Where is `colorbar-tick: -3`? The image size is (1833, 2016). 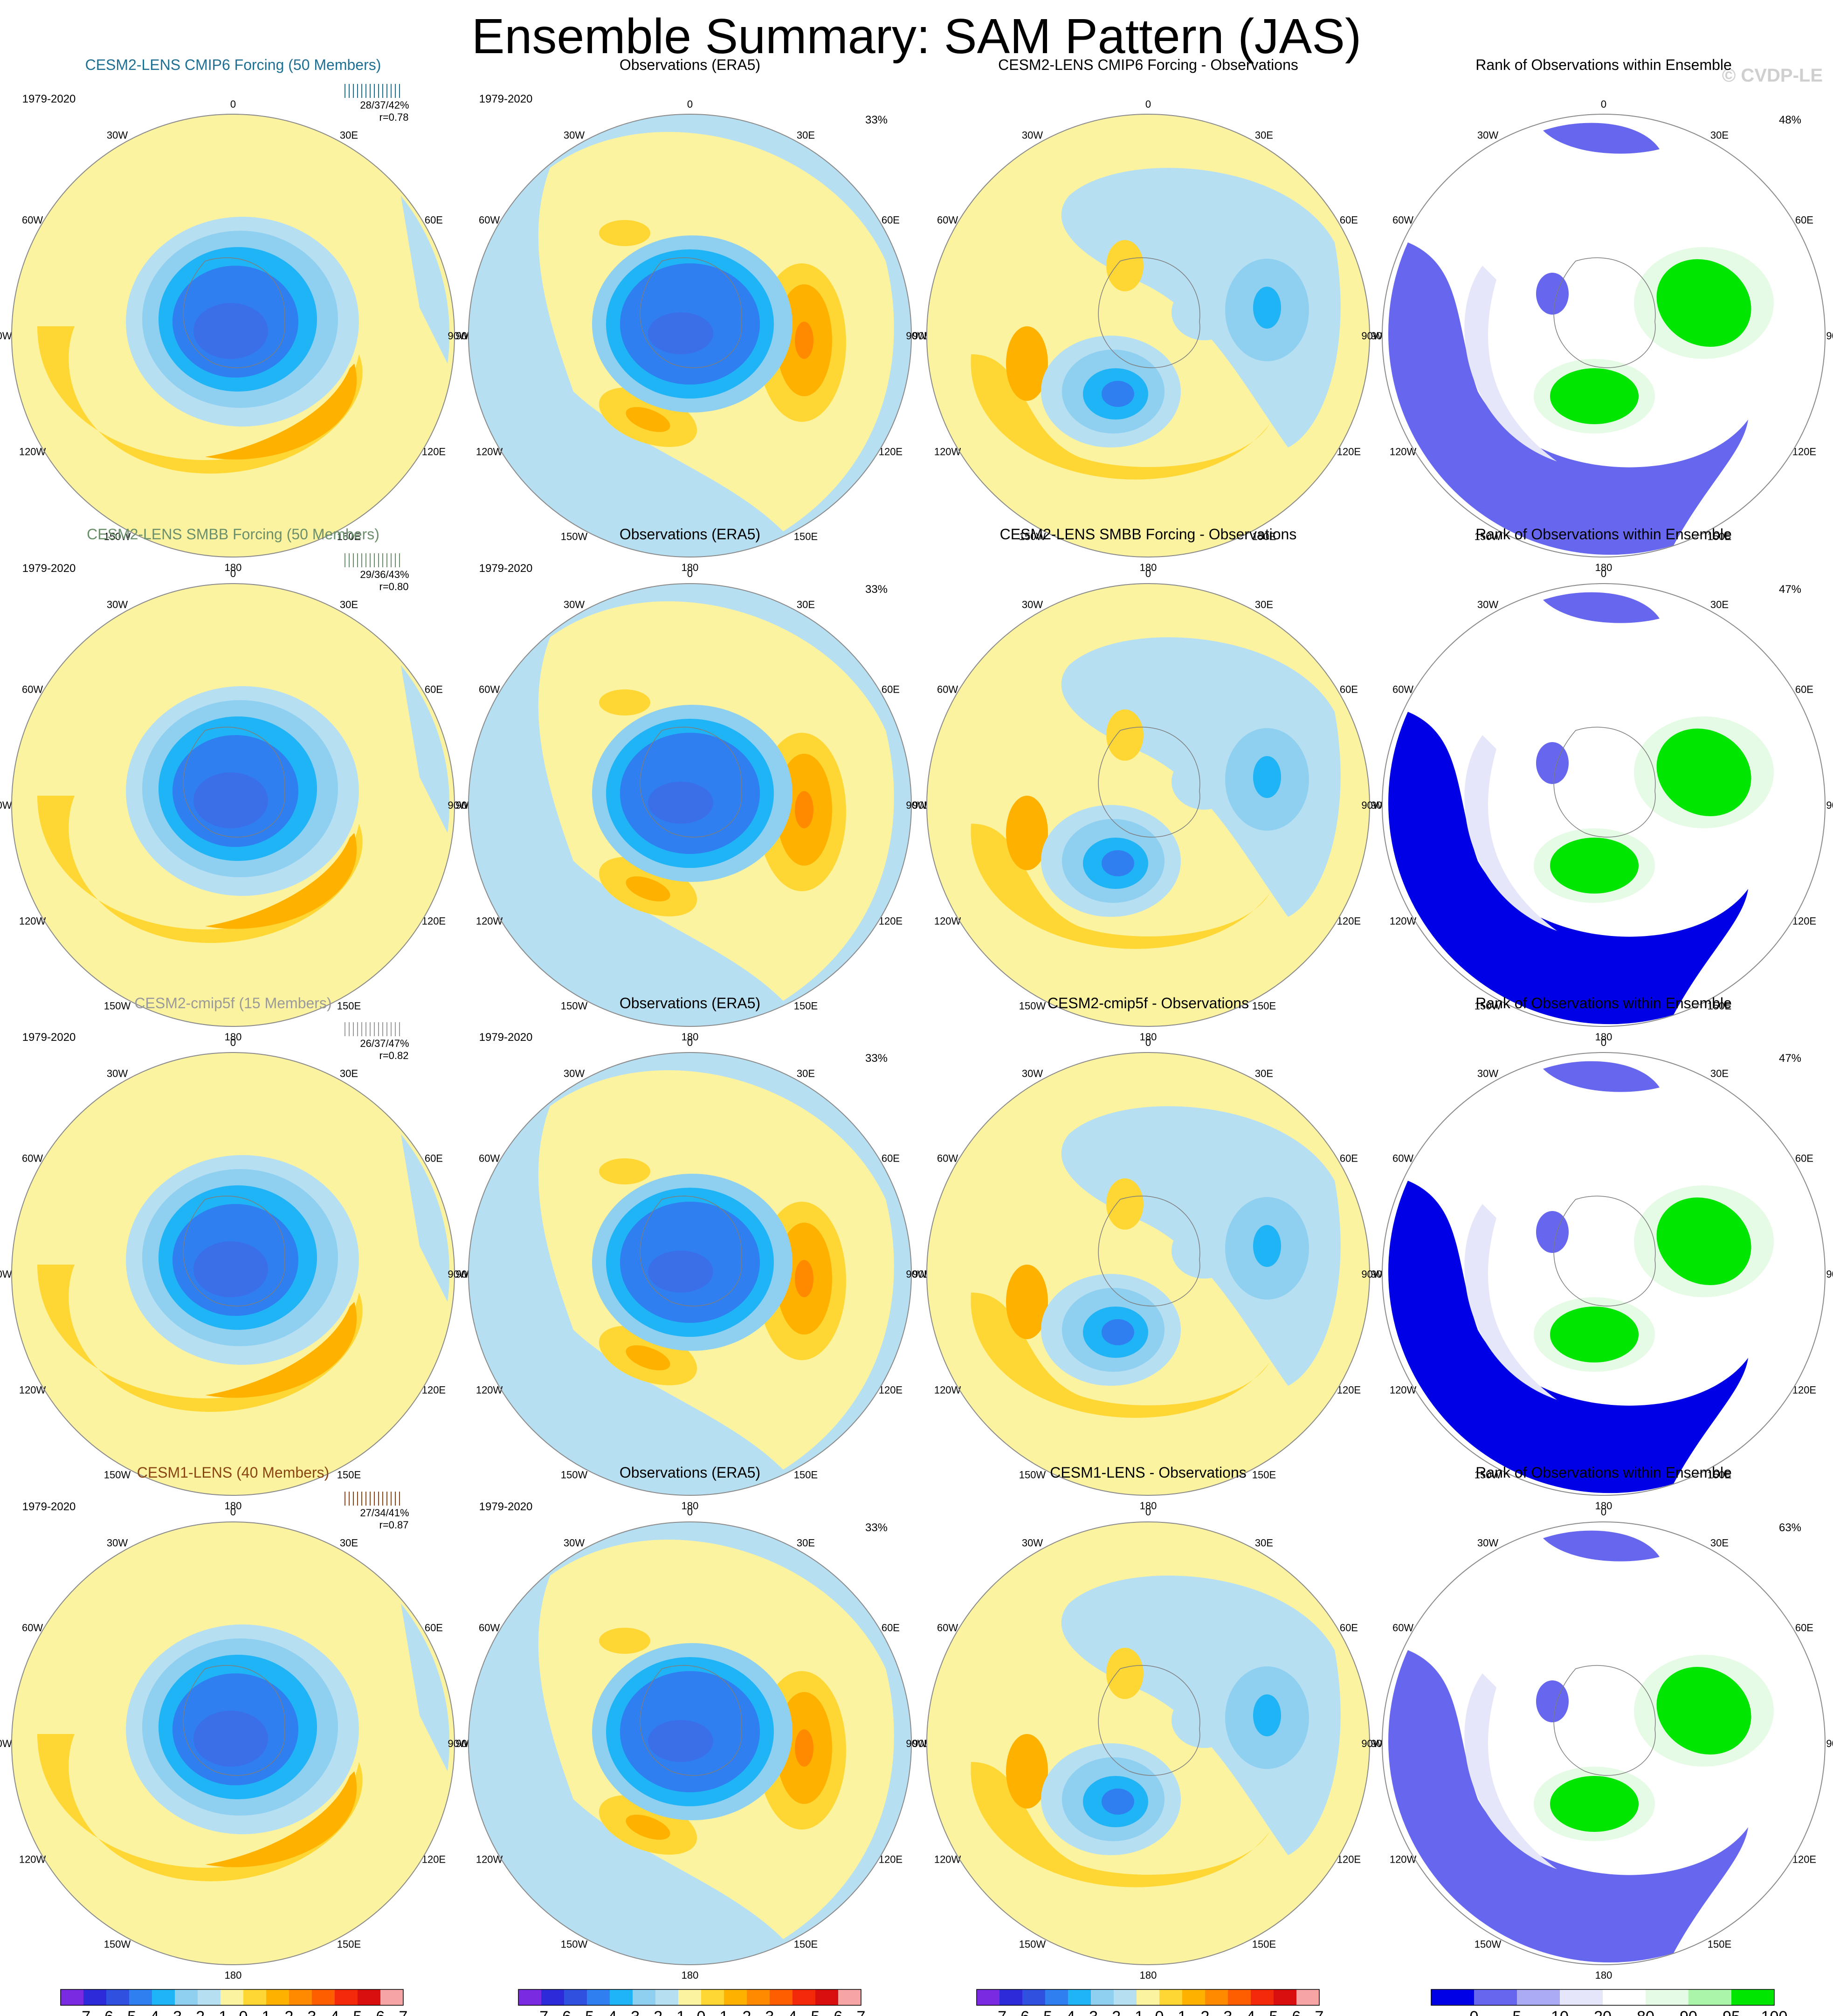
colorbar-tick: -3 is located at coordinates (1091, 2012).